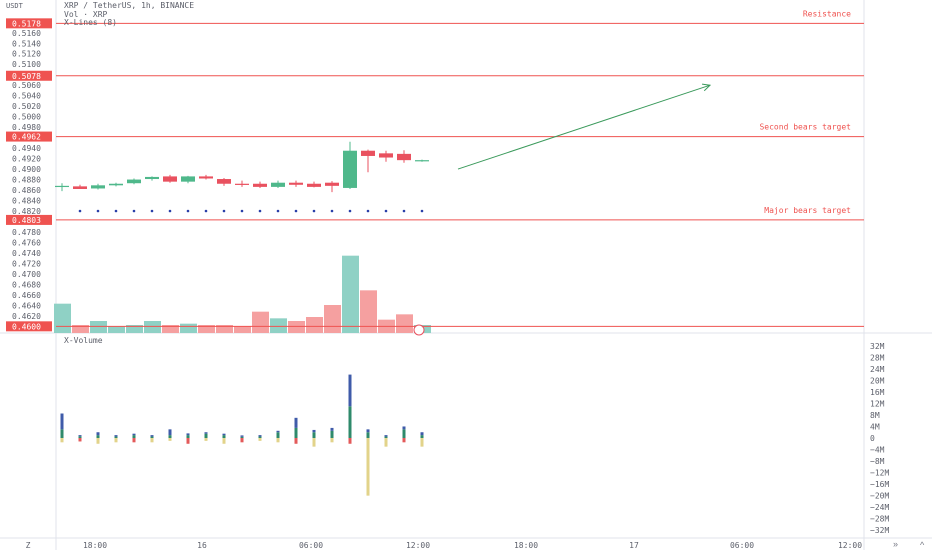 This screenshot has width=932, height=550. What do you see at coordinates (879, 507) in the screenshot?
I see `x-volume-tick-label: −24M` at bounding box center [879, 507].